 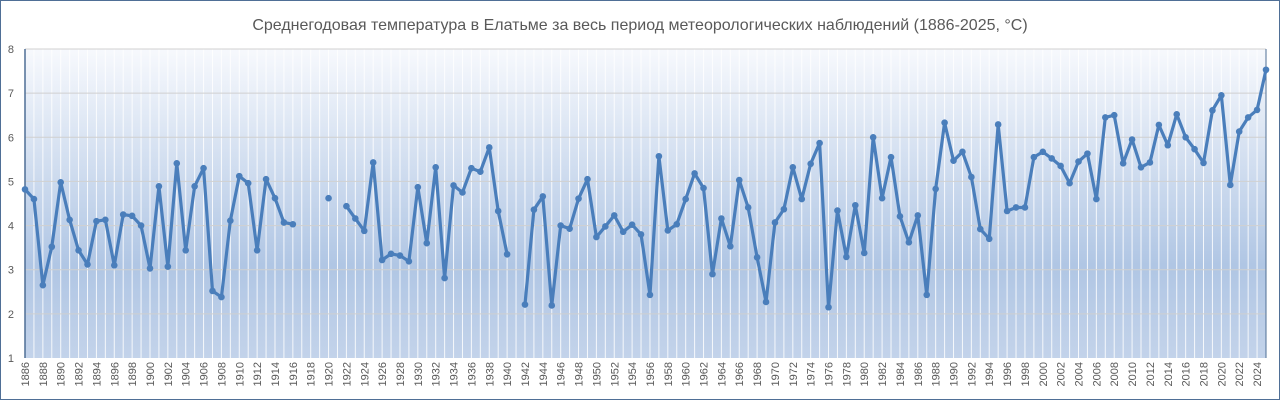 What do you see at coordinates (11, 227) in the screenshot?
I see `y-tick-label: 4` at bounding box center [11, 227].